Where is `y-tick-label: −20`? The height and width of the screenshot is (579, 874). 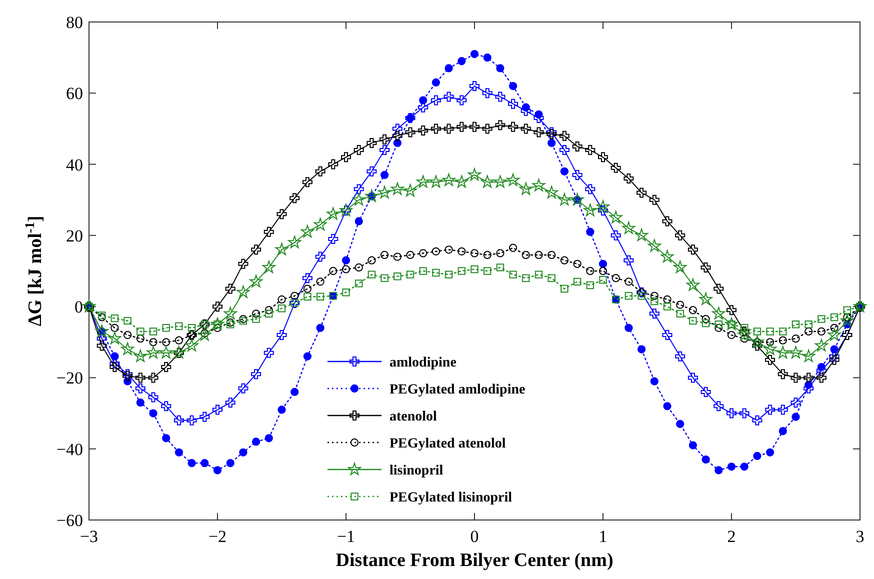
y-tick-label: −20 is located at coordinates (69, 378).